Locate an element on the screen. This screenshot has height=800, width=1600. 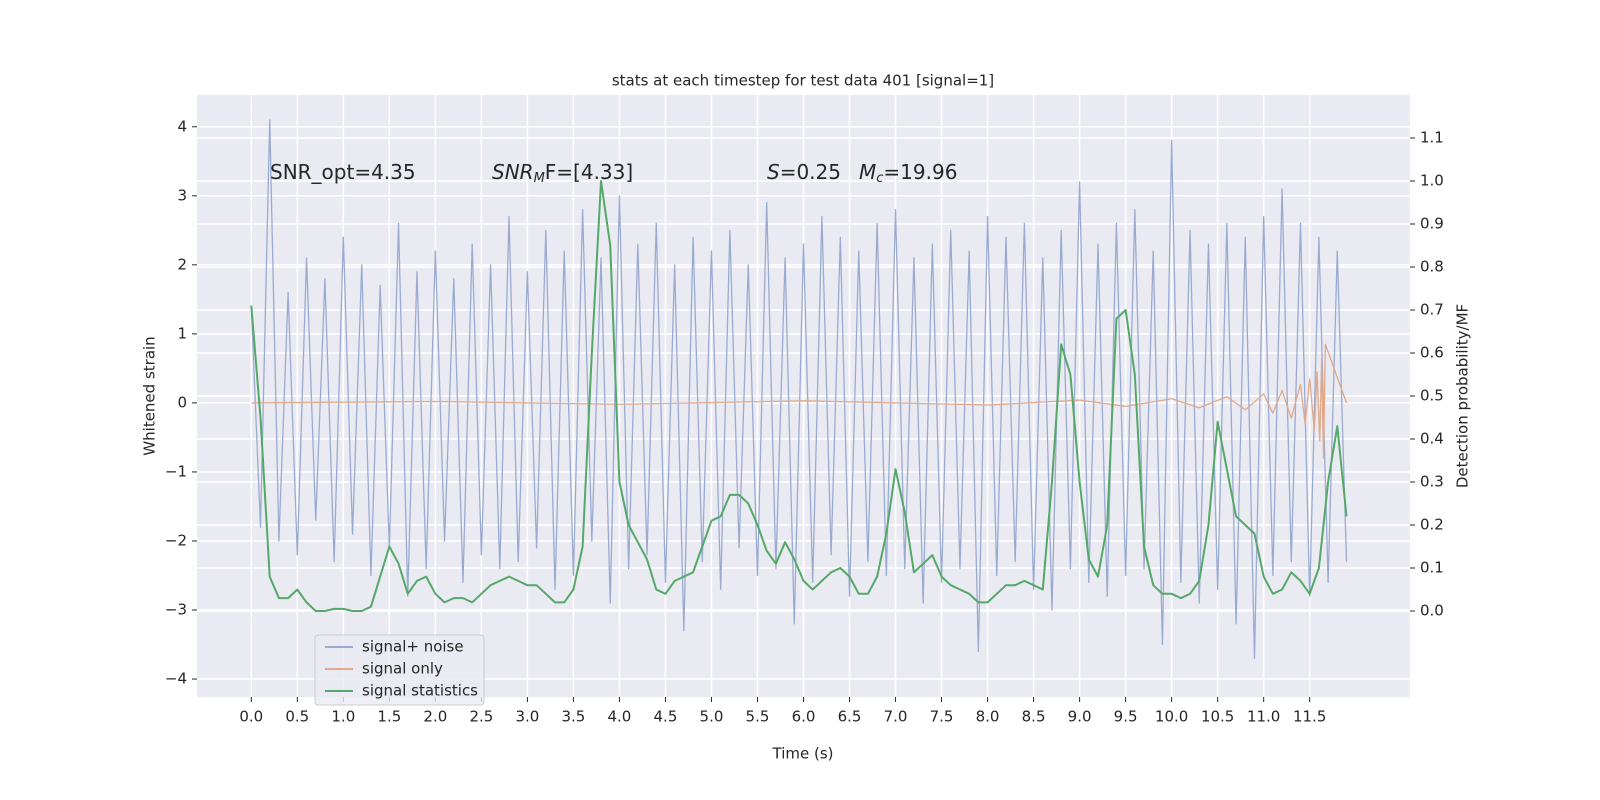
x-tick-label: 5.0 is located at coordinates (712, 717).